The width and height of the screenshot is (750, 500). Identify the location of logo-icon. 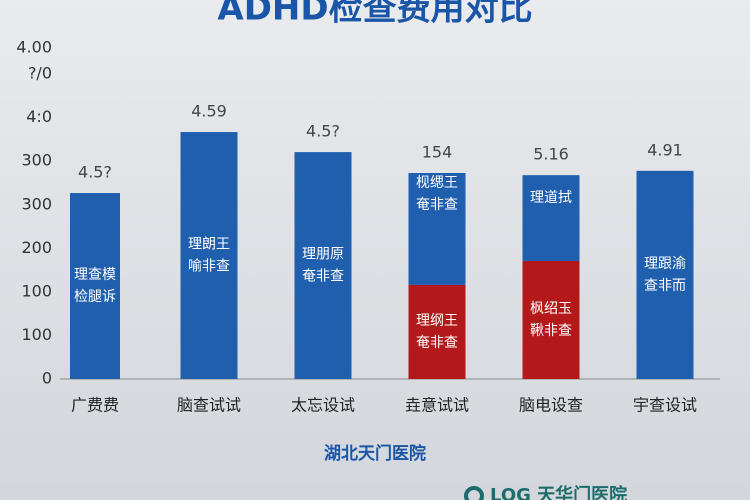
(474, 493).